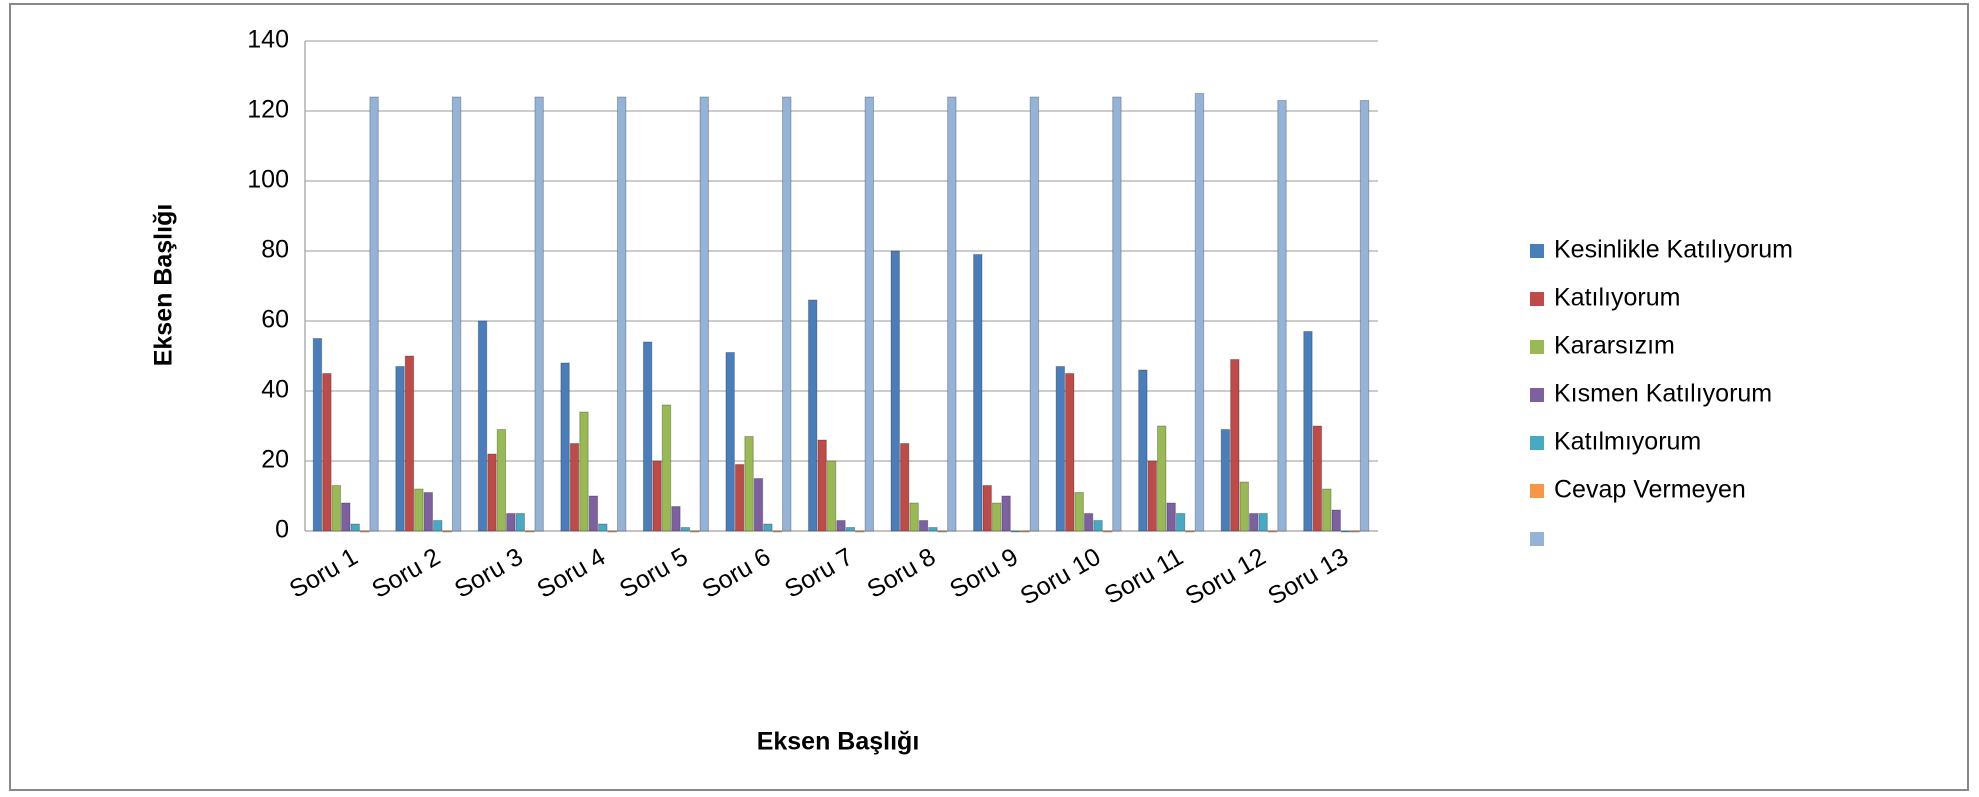 This screenshot has height=797, width=1979. I want to click on x-axis-title: Eksen Başlığı, so click(838, 742).